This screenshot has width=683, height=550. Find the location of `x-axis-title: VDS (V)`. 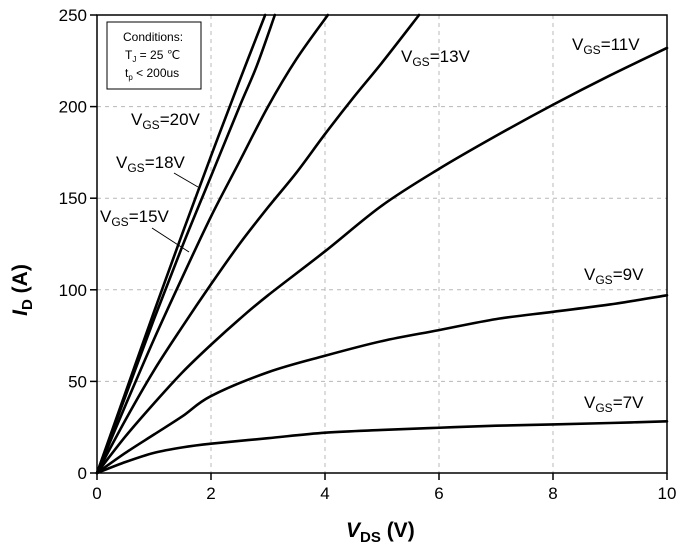

x-axis-title: VDS (V) is located at coordinates (380, 532).